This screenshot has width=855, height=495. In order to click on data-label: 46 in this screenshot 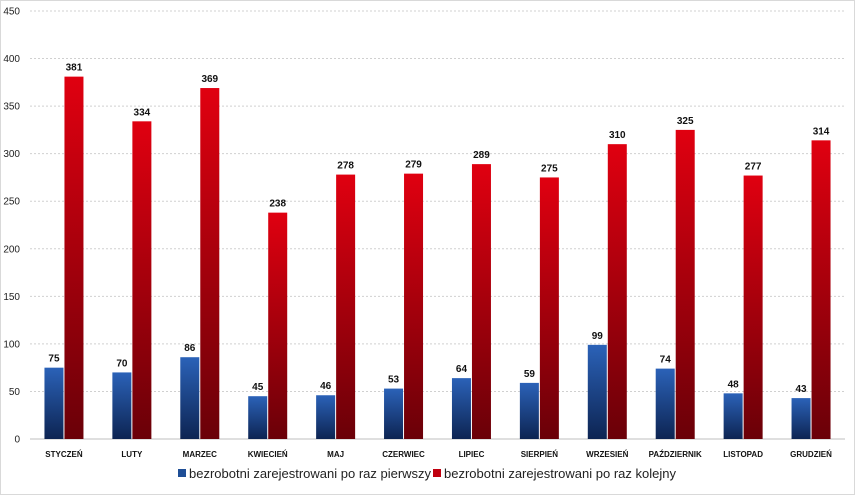, I will do `click(326, 386)`.